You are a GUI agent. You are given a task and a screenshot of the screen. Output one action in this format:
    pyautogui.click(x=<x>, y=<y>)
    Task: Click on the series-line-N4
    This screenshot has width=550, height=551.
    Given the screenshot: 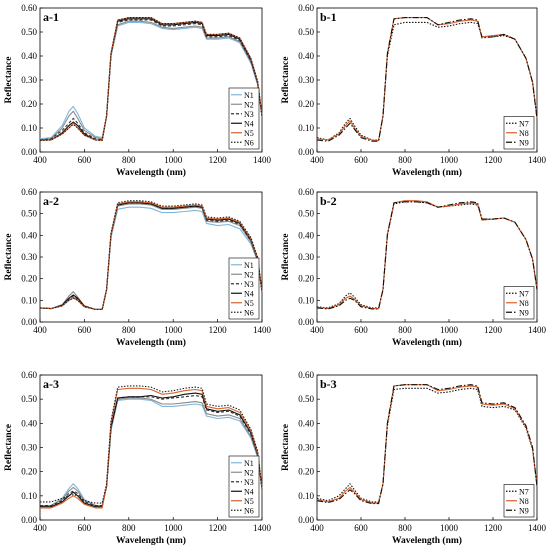 What is the action you would take?
    pyautogui.click(x=151, y=79)
    